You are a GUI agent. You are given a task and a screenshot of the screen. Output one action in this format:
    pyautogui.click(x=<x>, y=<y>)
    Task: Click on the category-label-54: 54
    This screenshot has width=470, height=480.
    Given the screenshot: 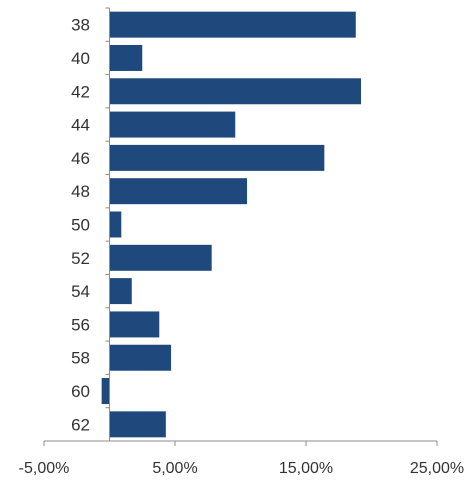 What is the action you would take?
    pyautogui.click(x=80, y=291)
    